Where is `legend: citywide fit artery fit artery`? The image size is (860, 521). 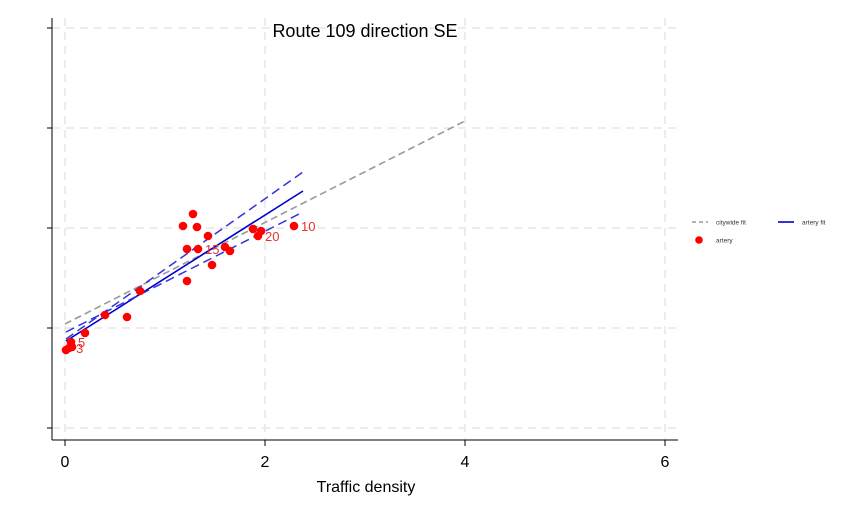
legend: citywide fit artery fit artery is located at coordinates (759, 232).